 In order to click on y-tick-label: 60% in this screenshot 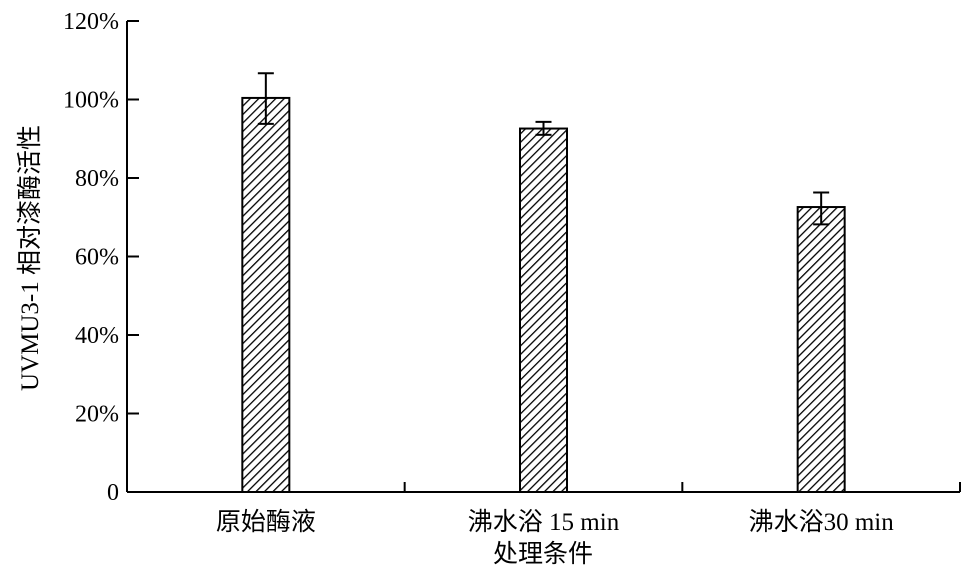, I will do `click(97, 258)`.